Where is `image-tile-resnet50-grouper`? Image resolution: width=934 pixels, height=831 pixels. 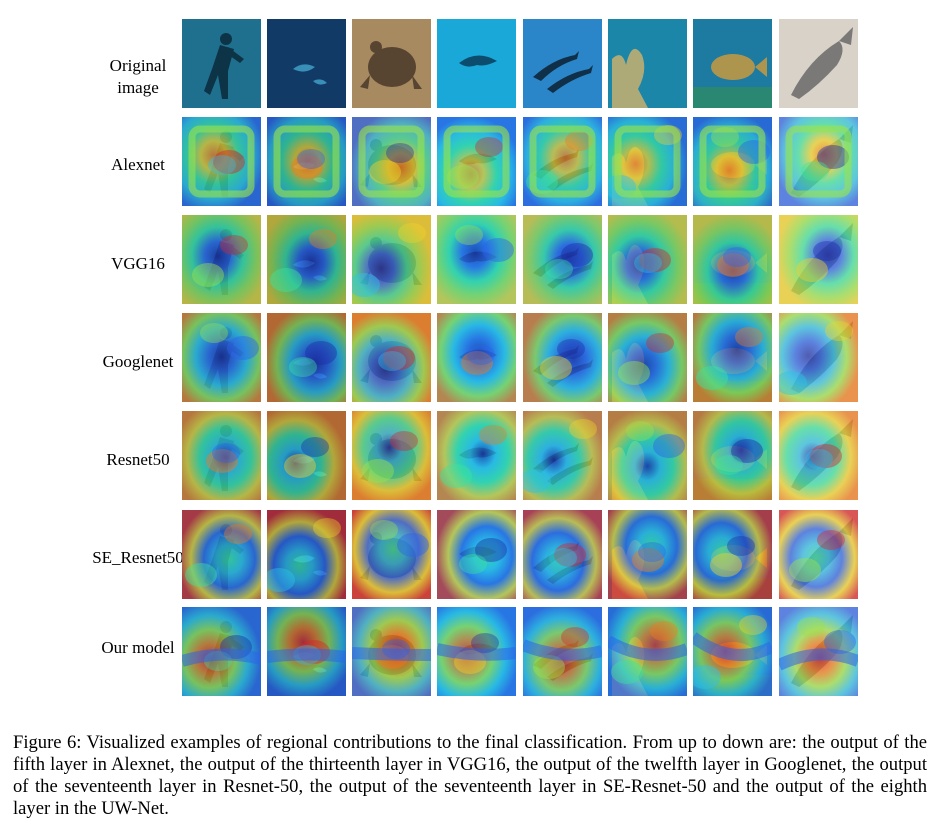
image-tile-resnet50-grouper is located at coordinates (732, 455).